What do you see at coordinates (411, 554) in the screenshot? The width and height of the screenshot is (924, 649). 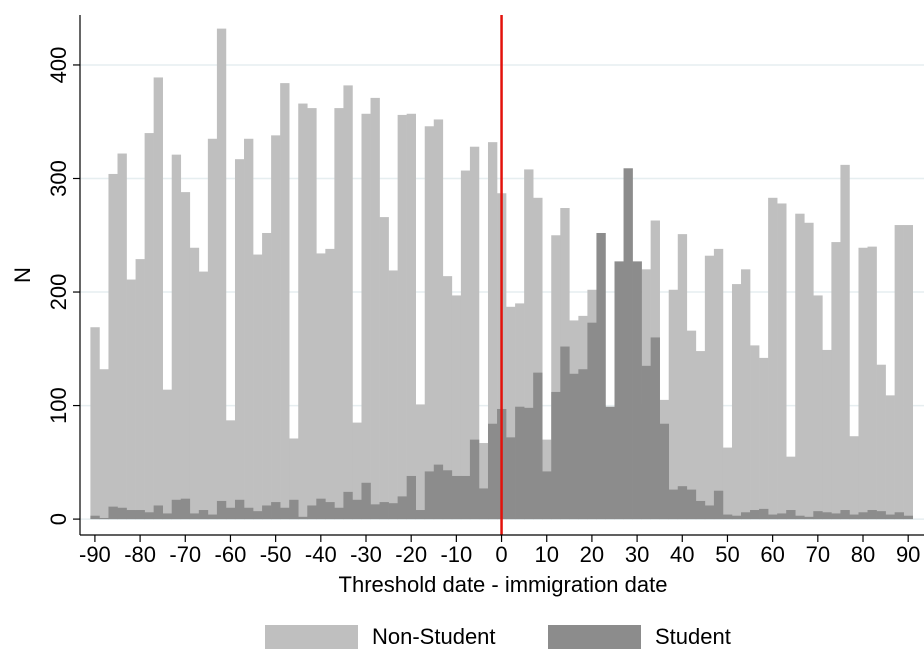 I see `x-tick-label: -20` at bounding box center [411, 554].